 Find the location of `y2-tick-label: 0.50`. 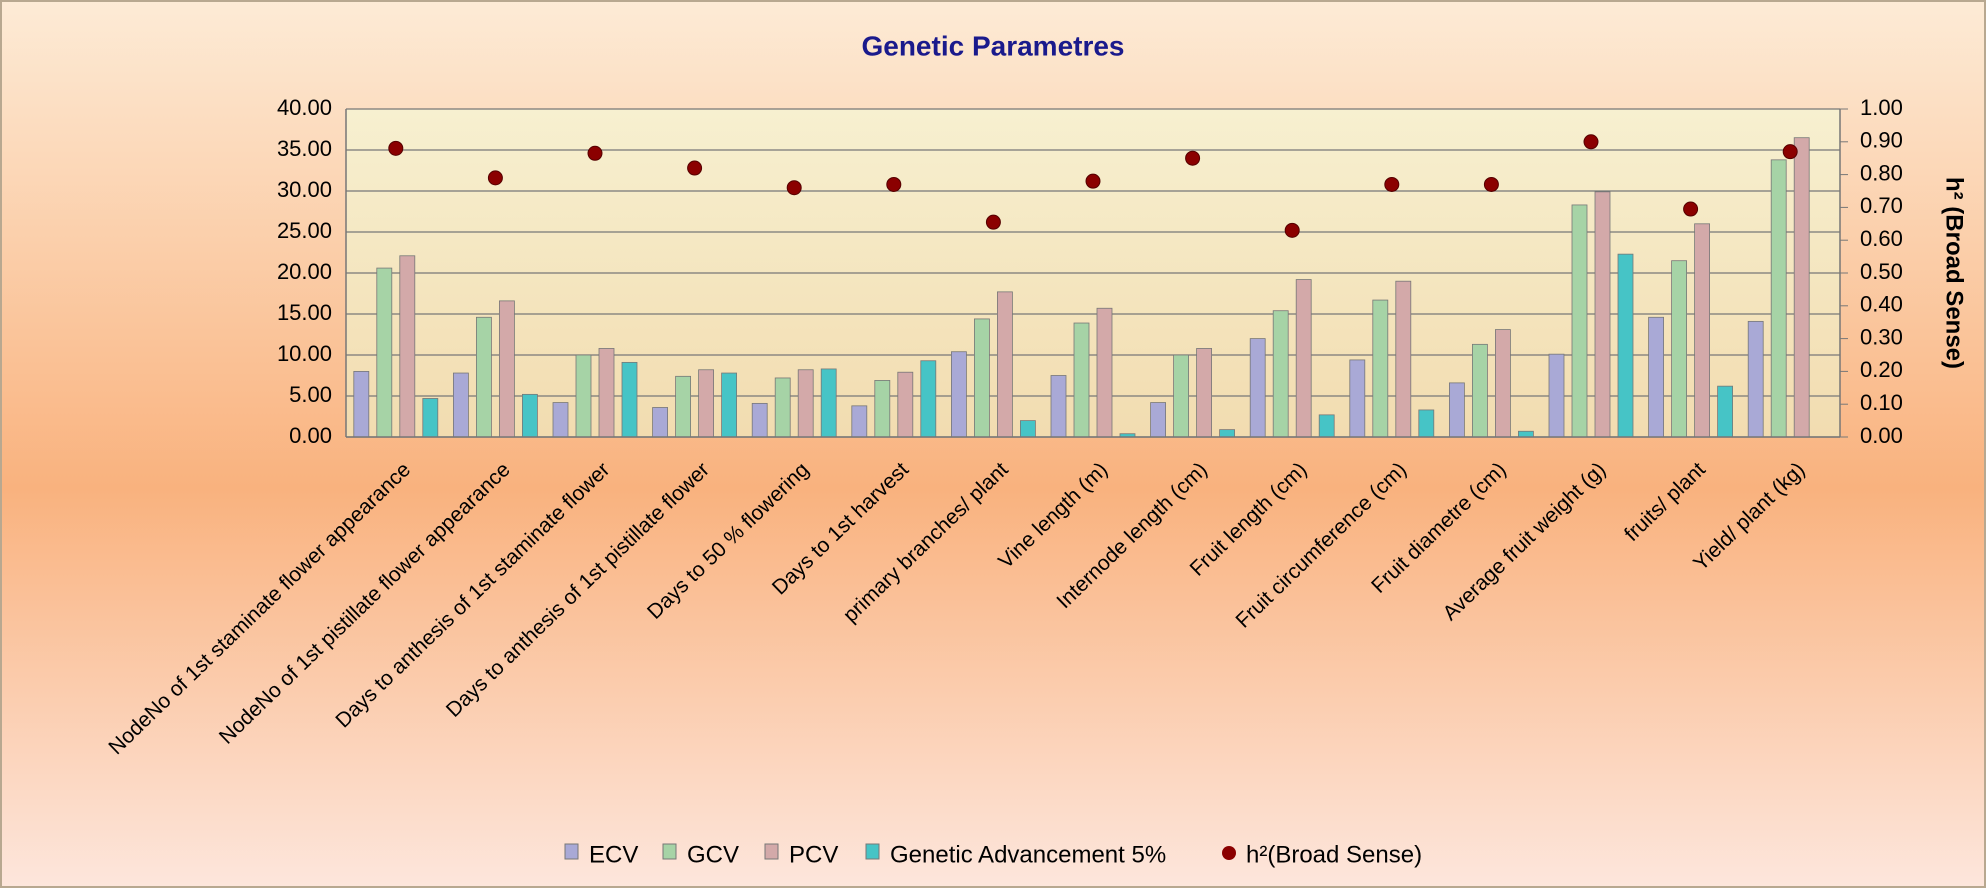

y2-tick-label: 0.50 is located at coordinates (1881, 271).